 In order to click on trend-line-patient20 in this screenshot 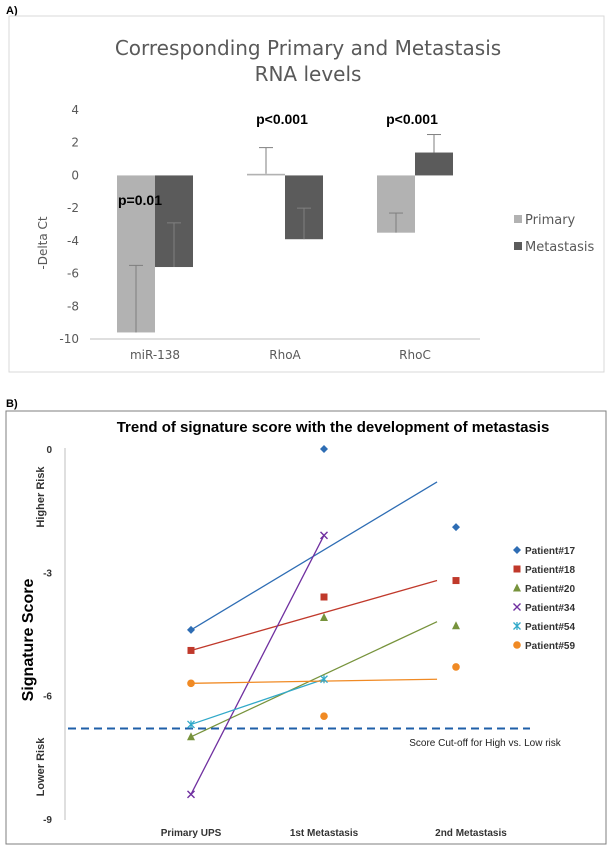, I will do `click(314, 679)`.